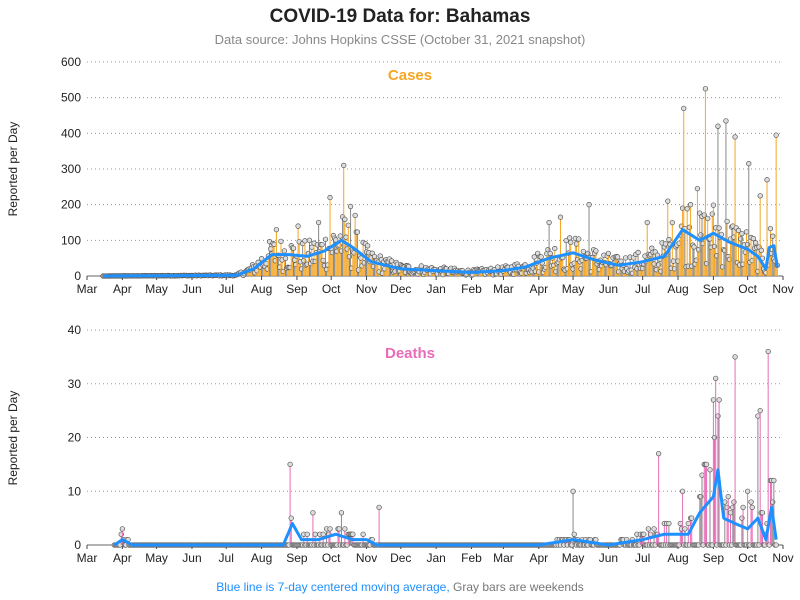 This screenshot has width=800, height=600. Describe the element at coordinates (71, 62) in the screenshot. I see `y-tick-label: 600` at that location.